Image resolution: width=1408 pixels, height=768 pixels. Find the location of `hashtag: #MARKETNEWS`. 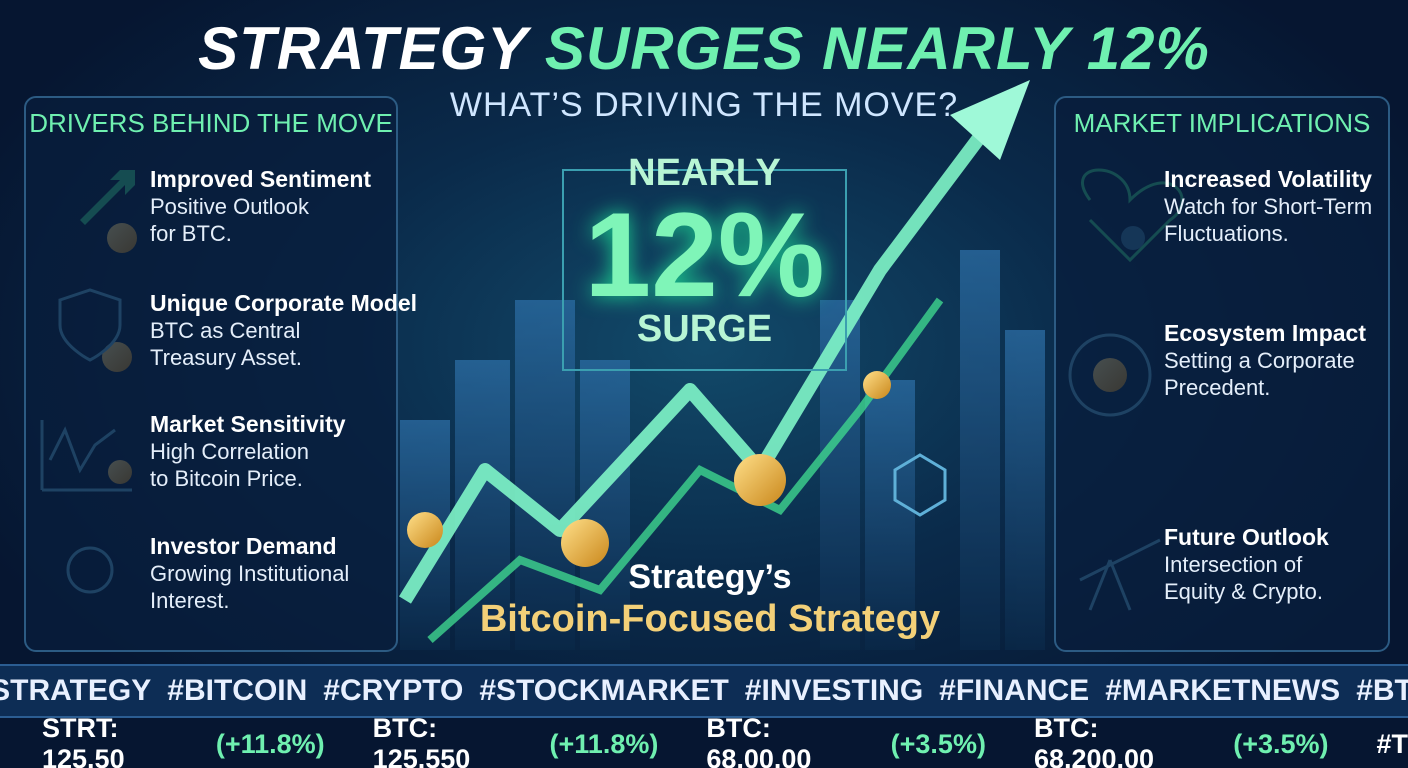

hashtag: #MARKETNEWS is located at coordinates (1223, 690).